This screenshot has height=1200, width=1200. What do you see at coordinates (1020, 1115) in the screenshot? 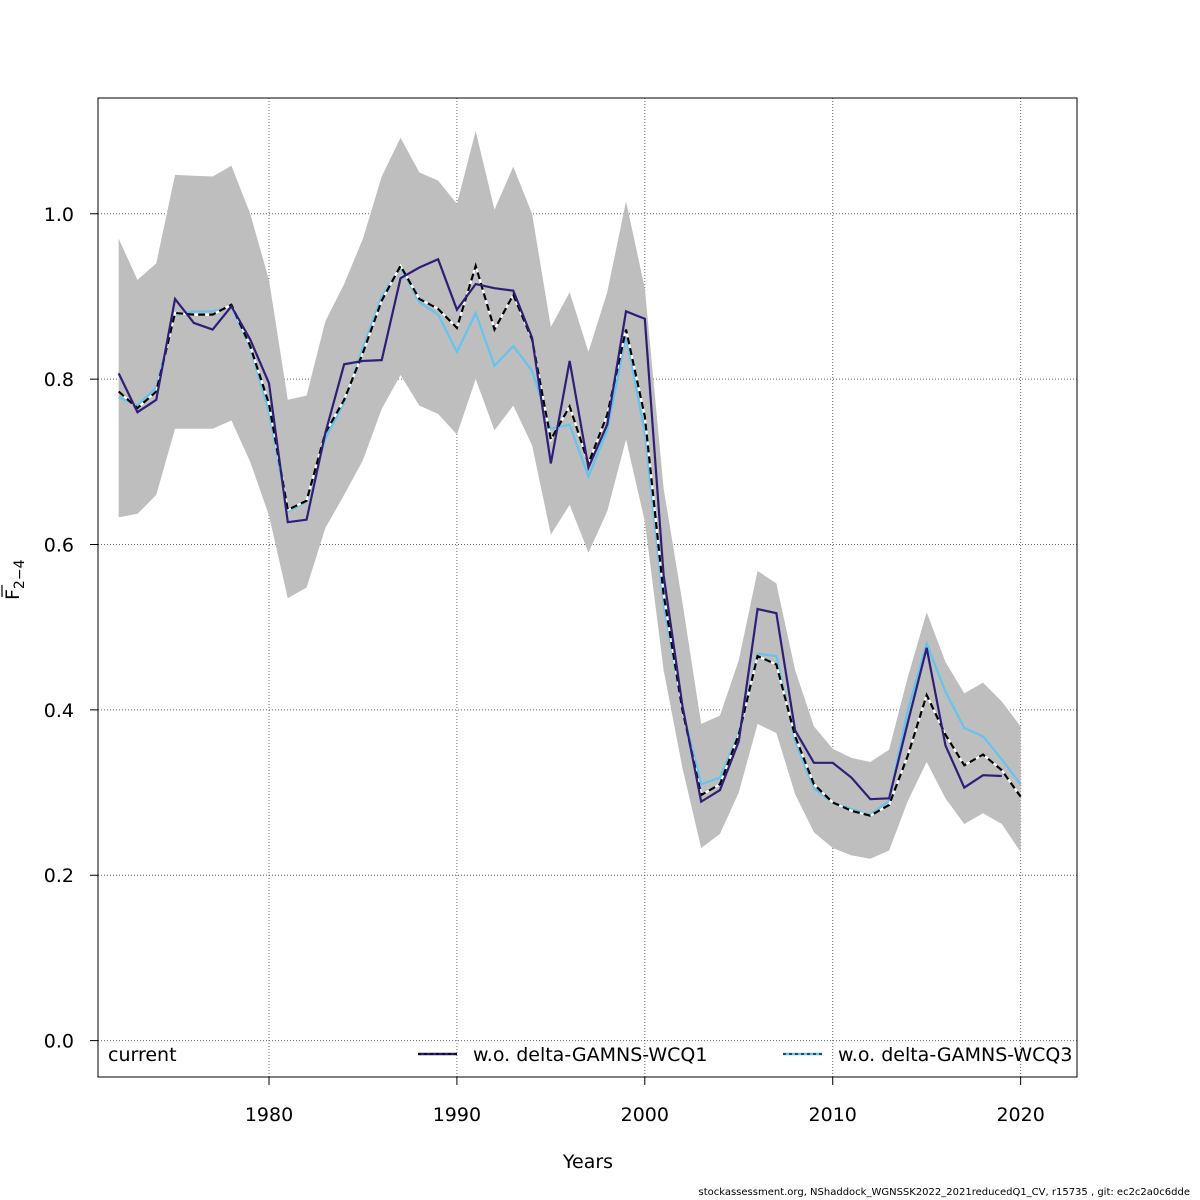
I see `x-tick-label: 2020` at bounding box center [1020, 1115].